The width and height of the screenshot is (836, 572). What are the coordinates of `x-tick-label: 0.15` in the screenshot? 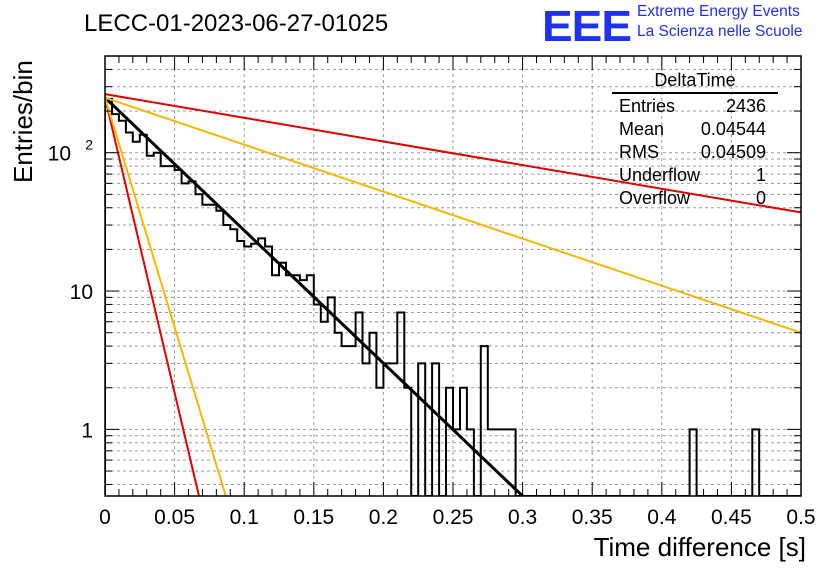 It's located at (313, 517).